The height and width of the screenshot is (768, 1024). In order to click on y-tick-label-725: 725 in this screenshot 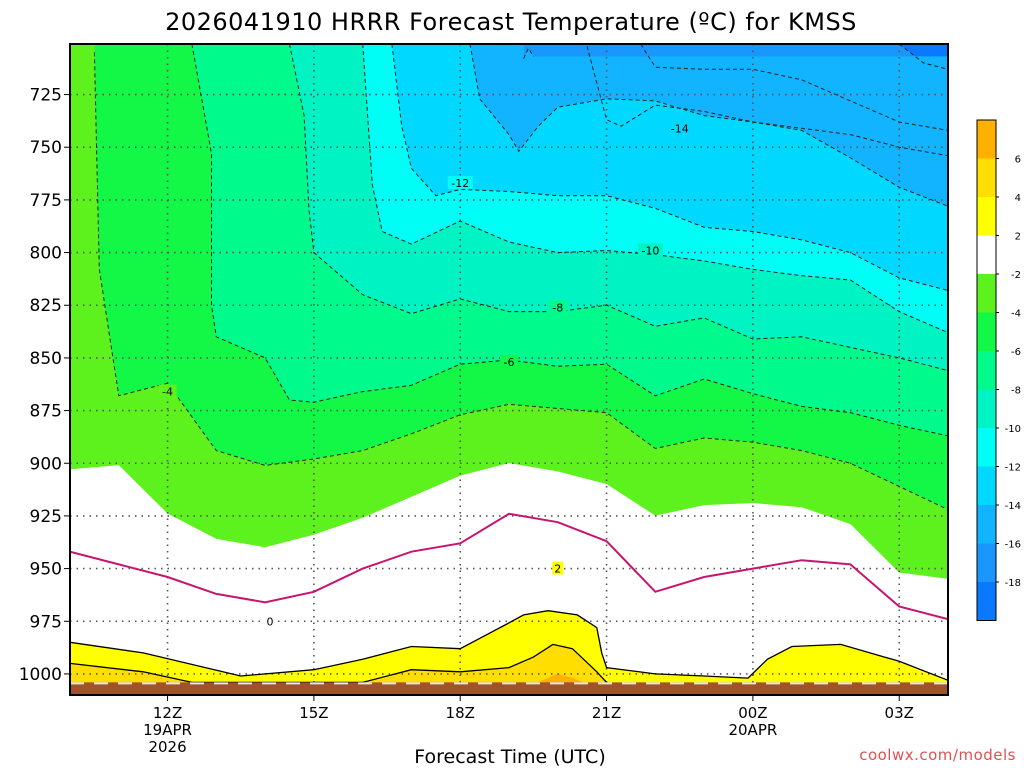, I will do `click(46, 96)`.